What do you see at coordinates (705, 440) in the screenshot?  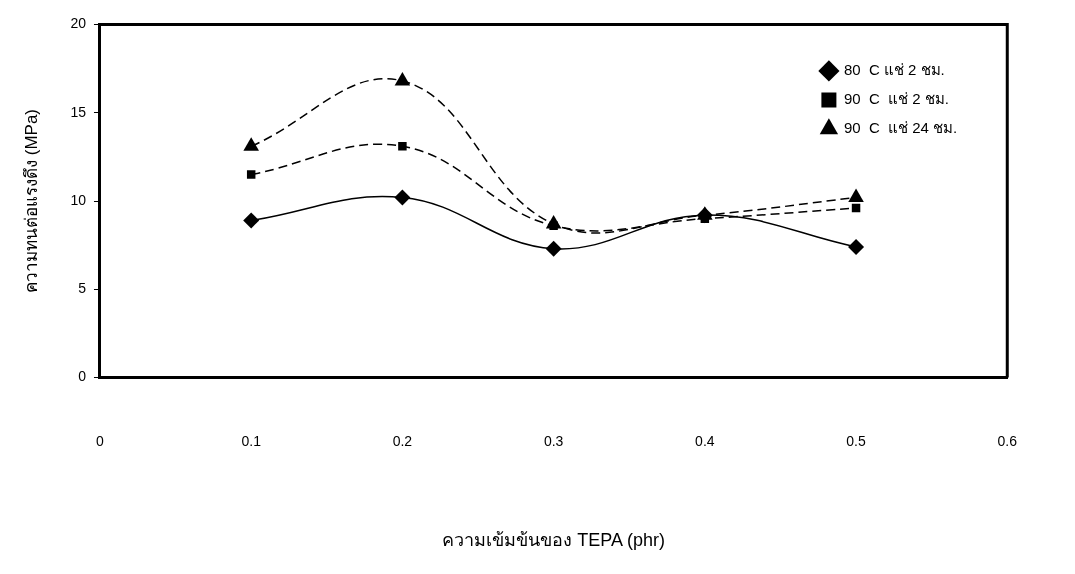 I see `x-tick-label: 0.4` at bounding box center [705, 440].